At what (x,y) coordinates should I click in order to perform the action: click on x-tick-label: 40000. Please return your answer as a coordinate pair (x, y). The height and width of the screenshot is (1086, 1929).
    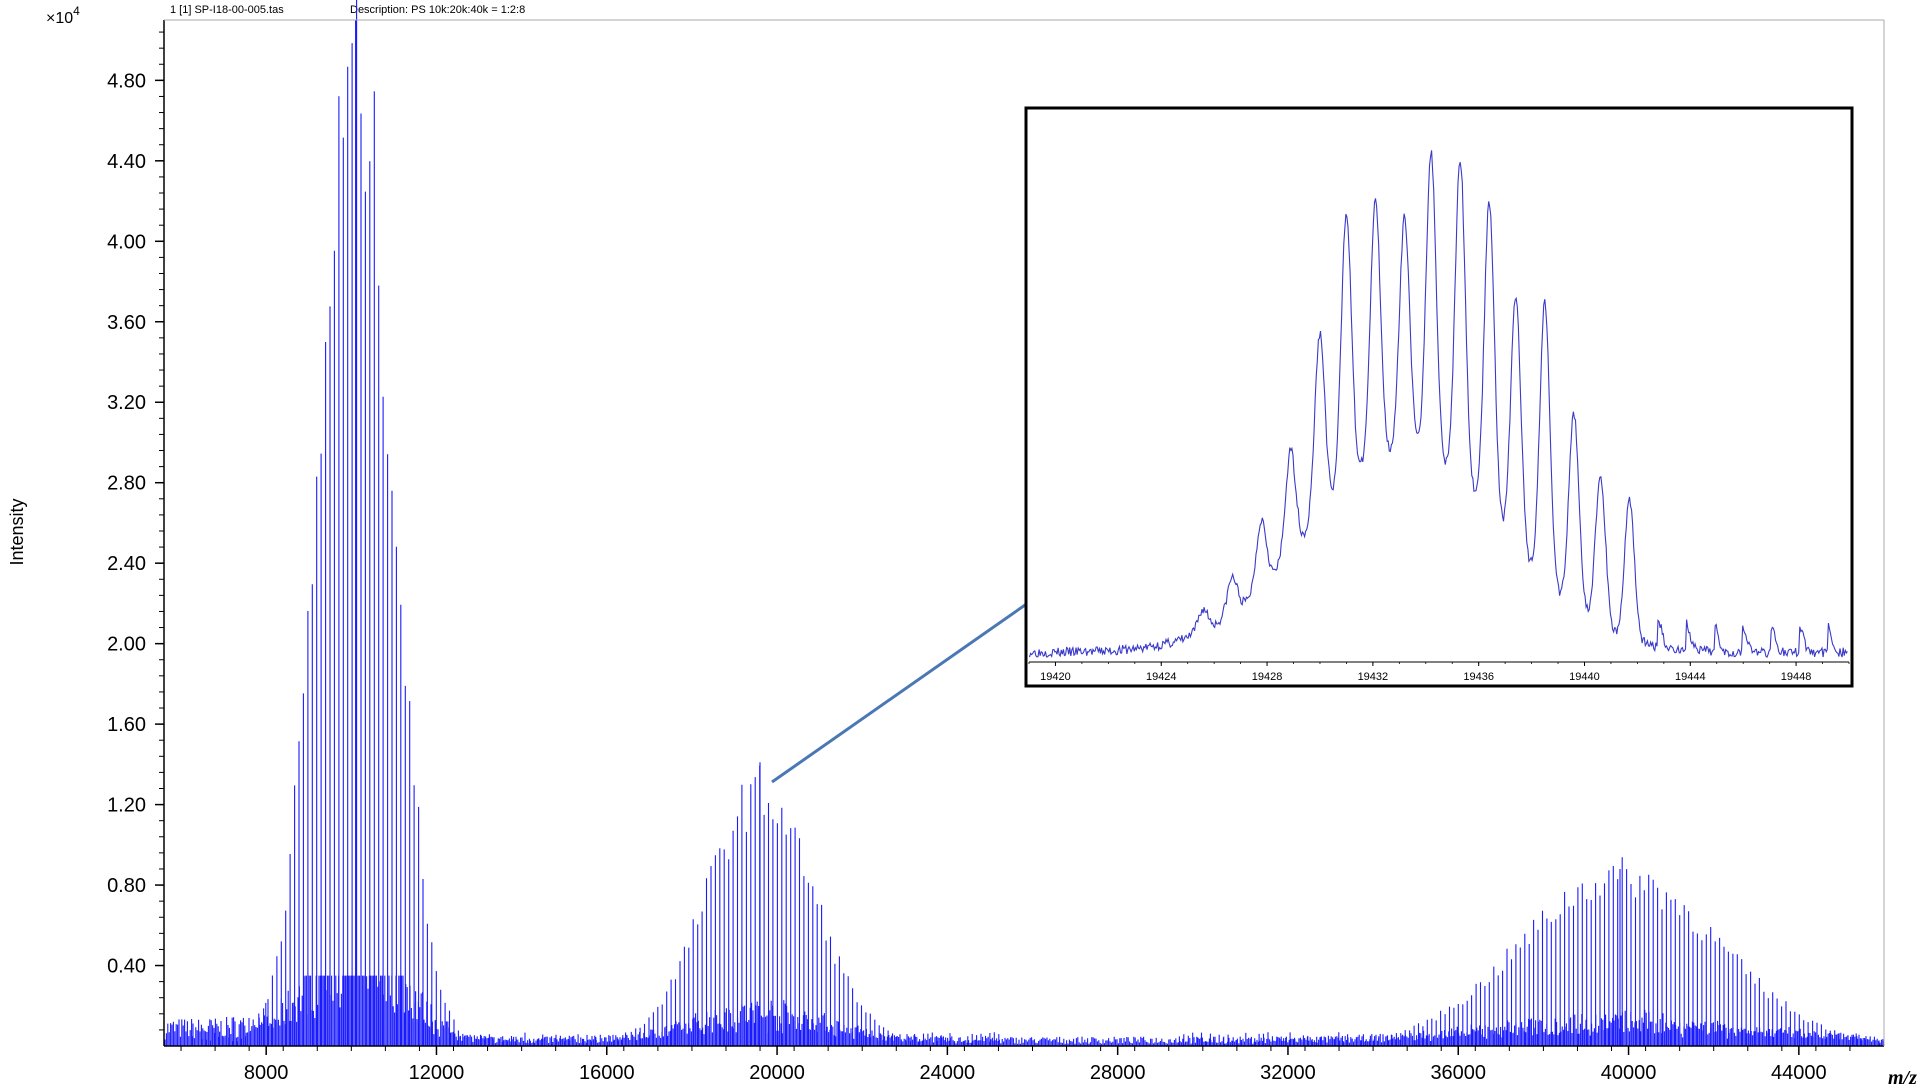
    Looking at the image, I should click on (1629, 1073).